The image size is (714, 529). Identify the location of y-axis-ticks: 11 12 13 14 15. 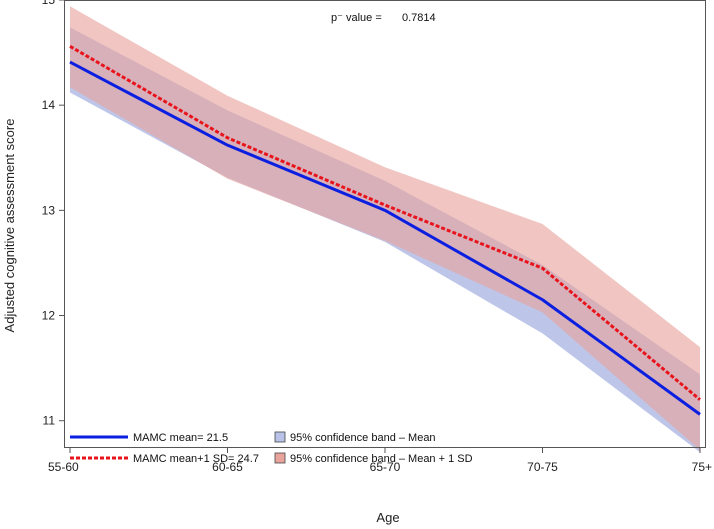
(53, 214).